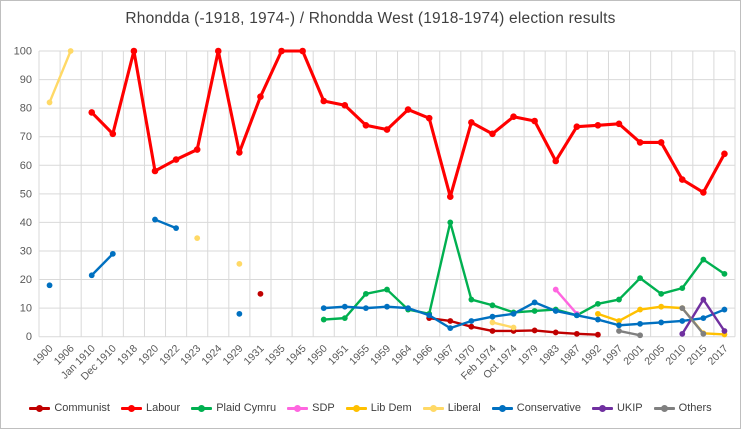 The width and height of the screenshot is (741, 430). Describe the element at coordinates (464, 408) in the screenshot. I see `legend-label: Liberal` at that location.